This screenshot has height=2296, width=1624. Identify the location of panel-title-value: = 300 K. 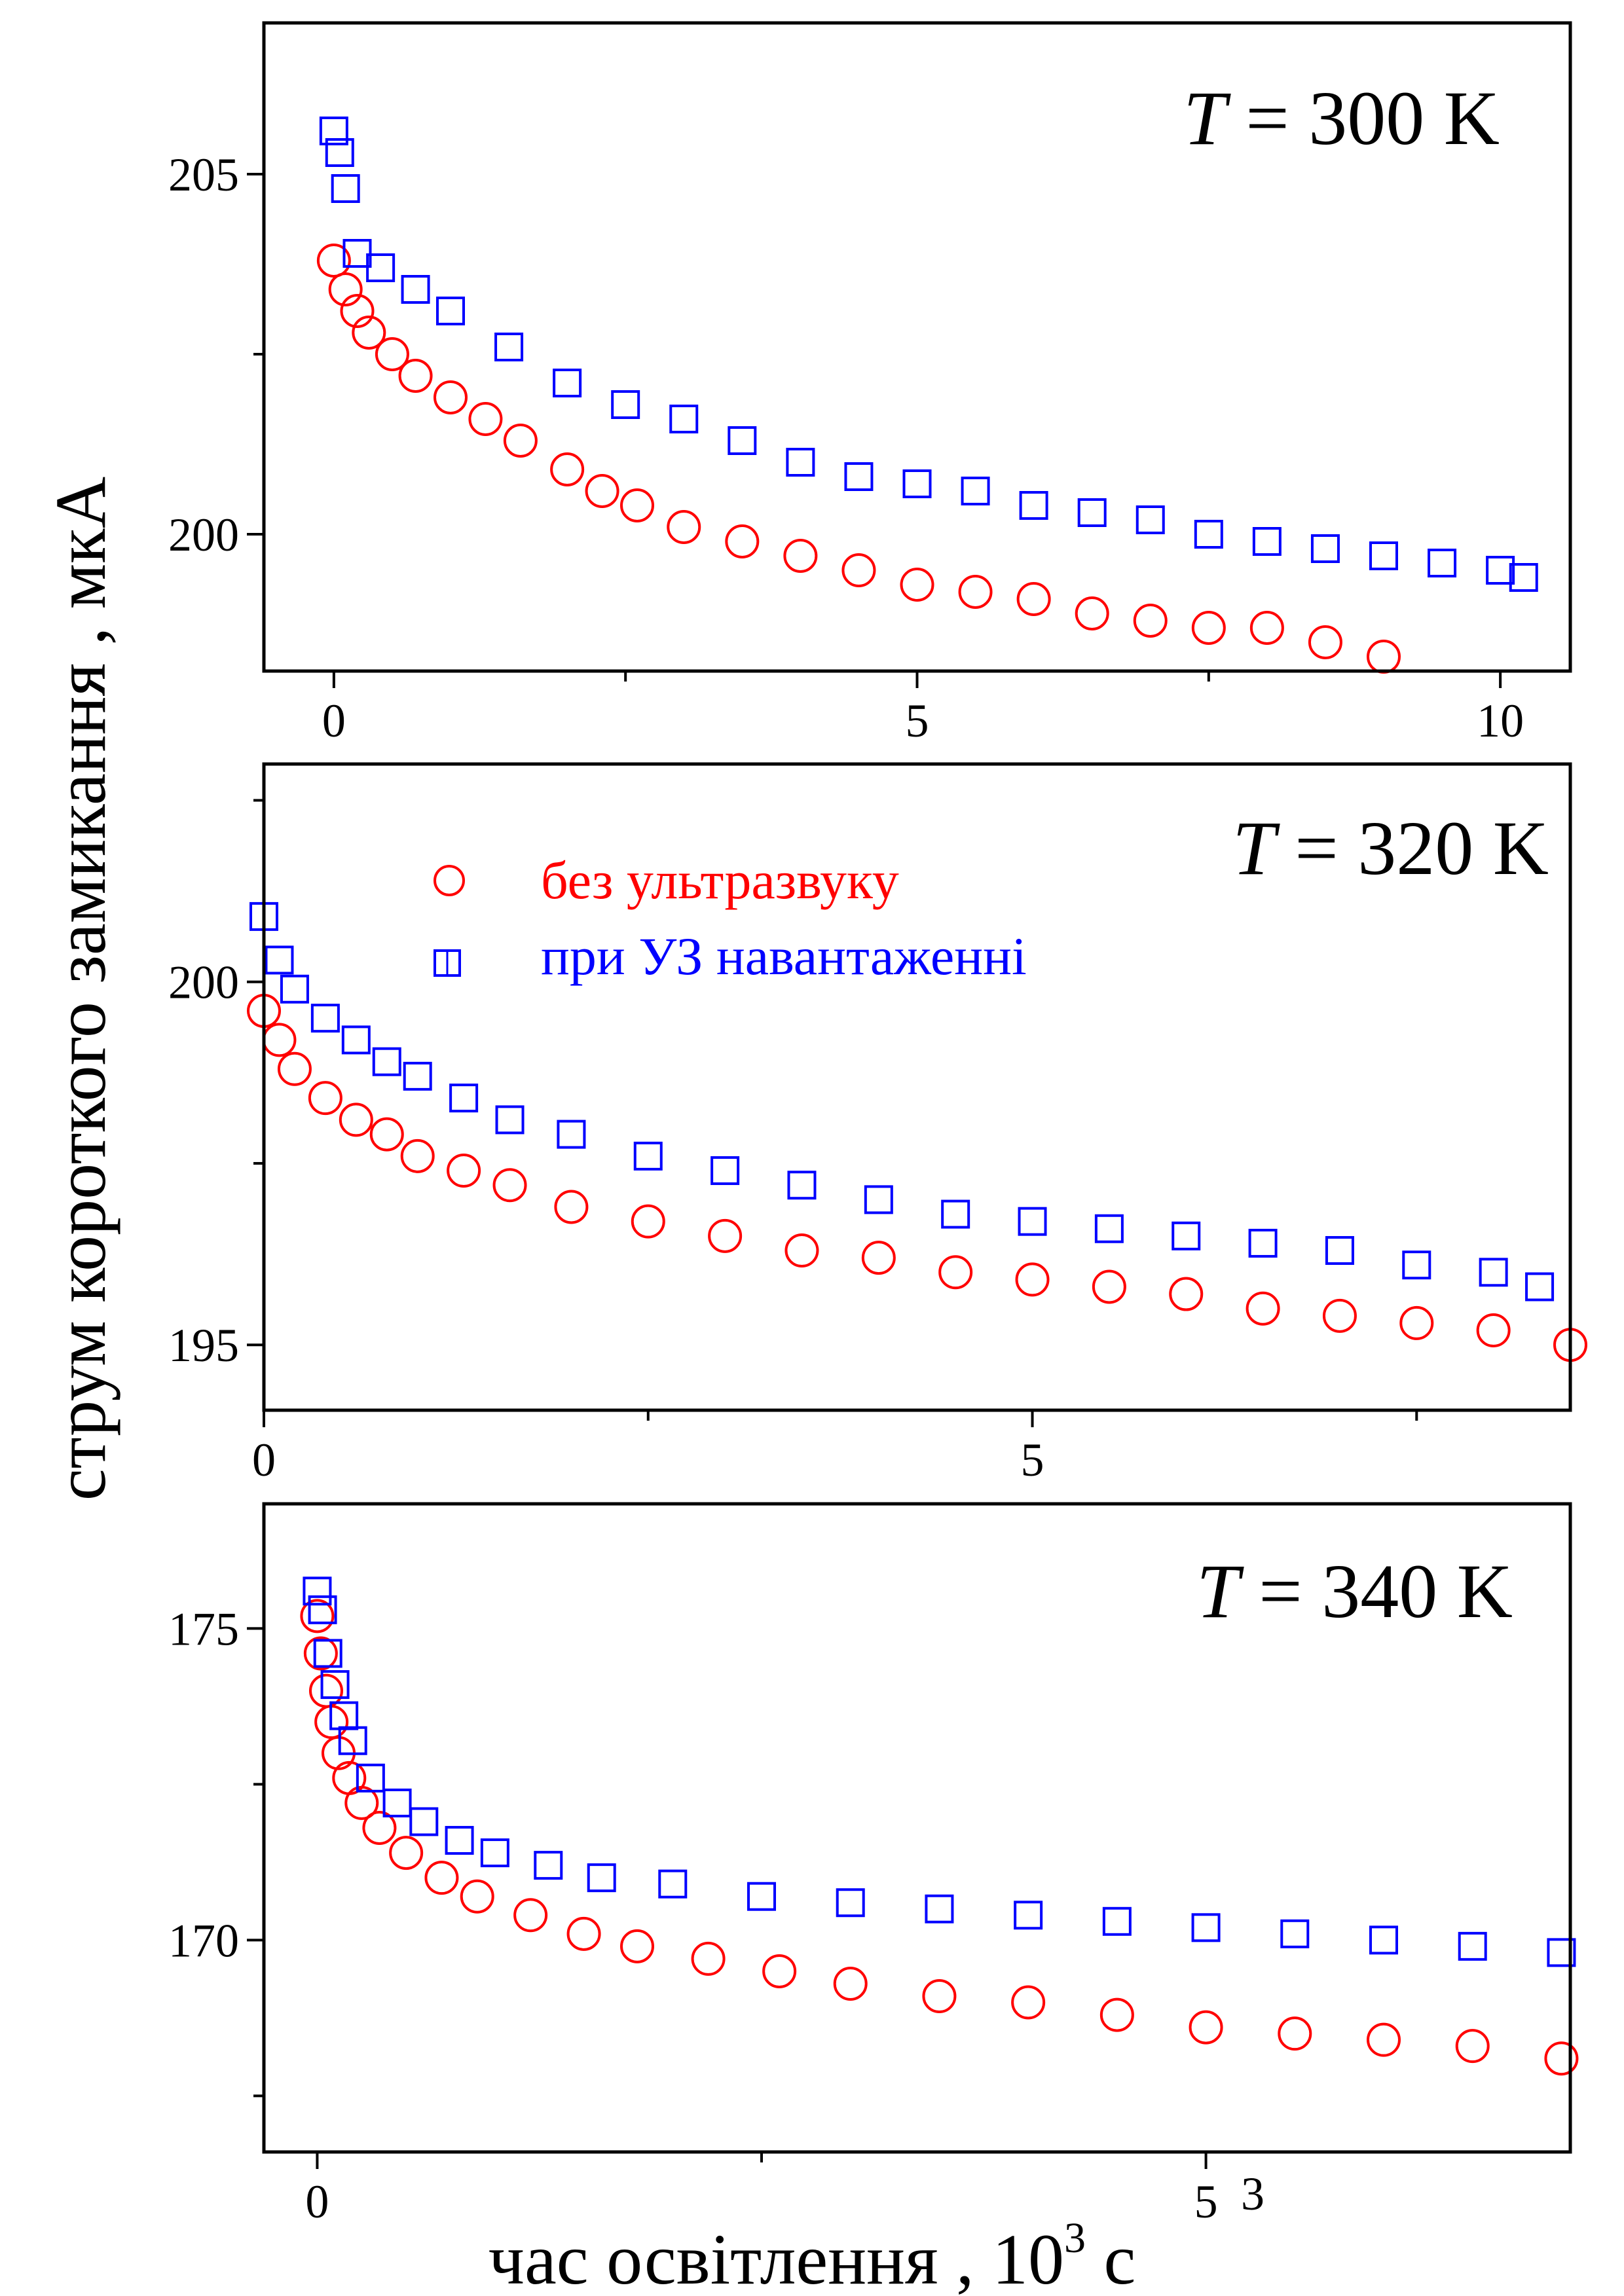
(1363, 118).